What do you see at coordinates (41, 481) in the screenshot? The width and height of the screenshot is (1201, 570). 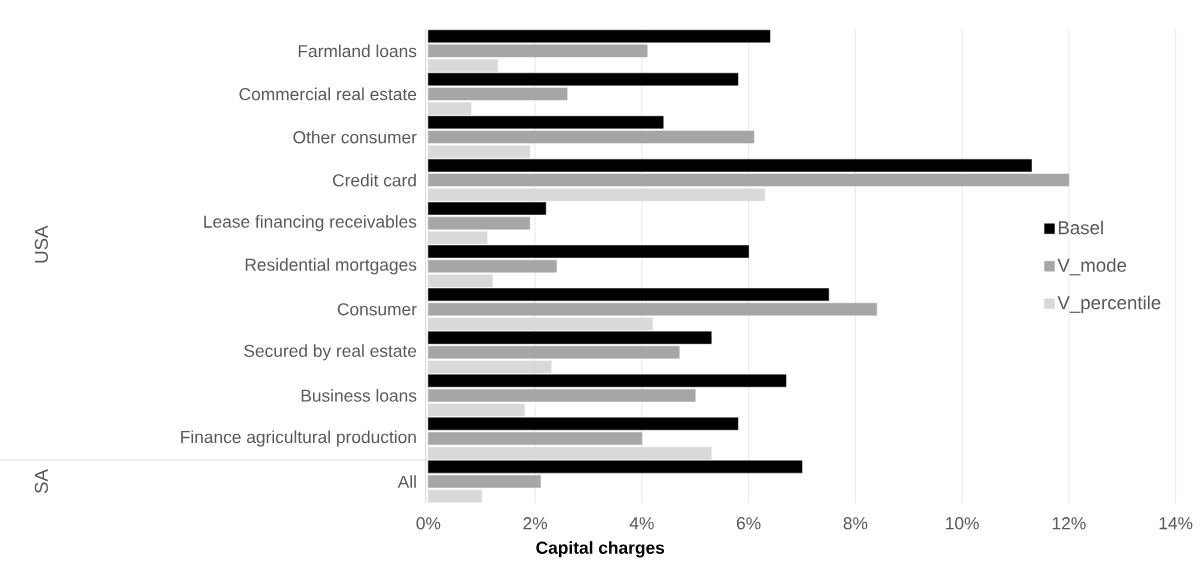 I see `text: SA` at bounding box center [41, 481].